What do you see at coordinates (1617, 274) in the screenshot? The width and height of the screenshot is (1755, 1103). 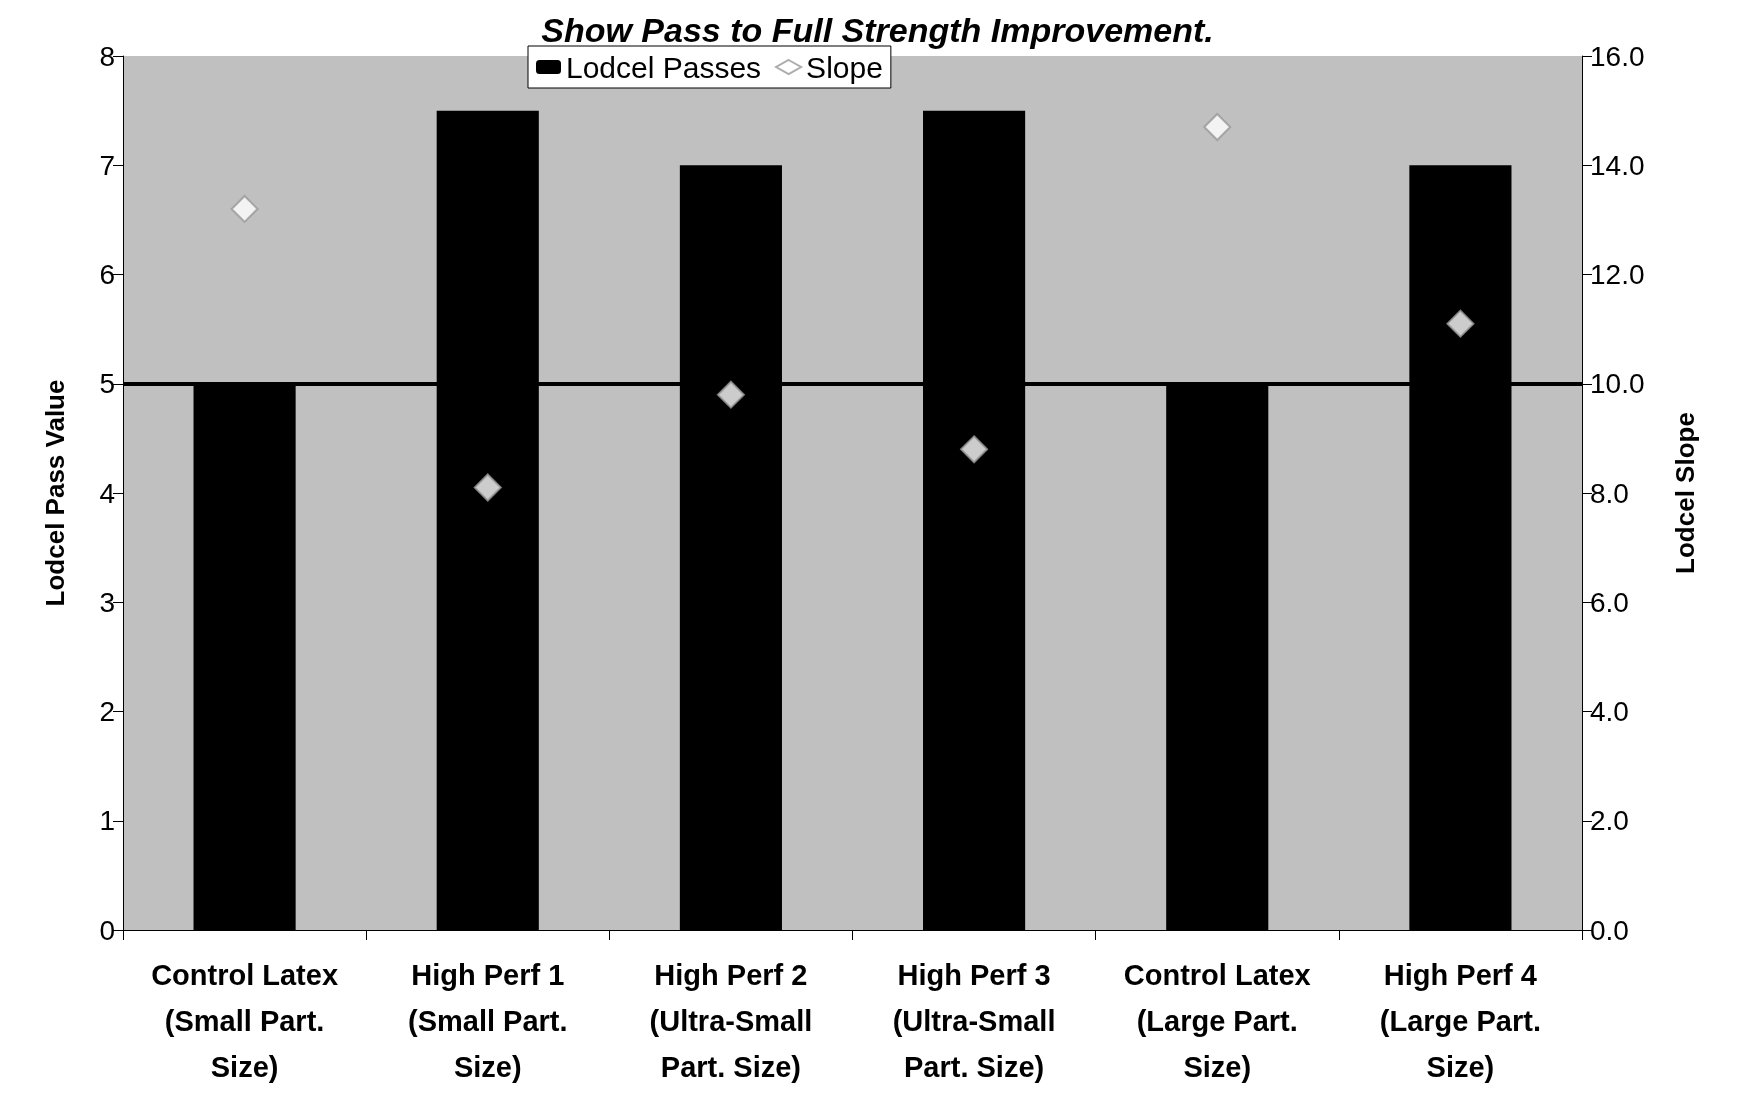 I see `y2-tick-label: 12.0` at bounding box center [1617, 274].